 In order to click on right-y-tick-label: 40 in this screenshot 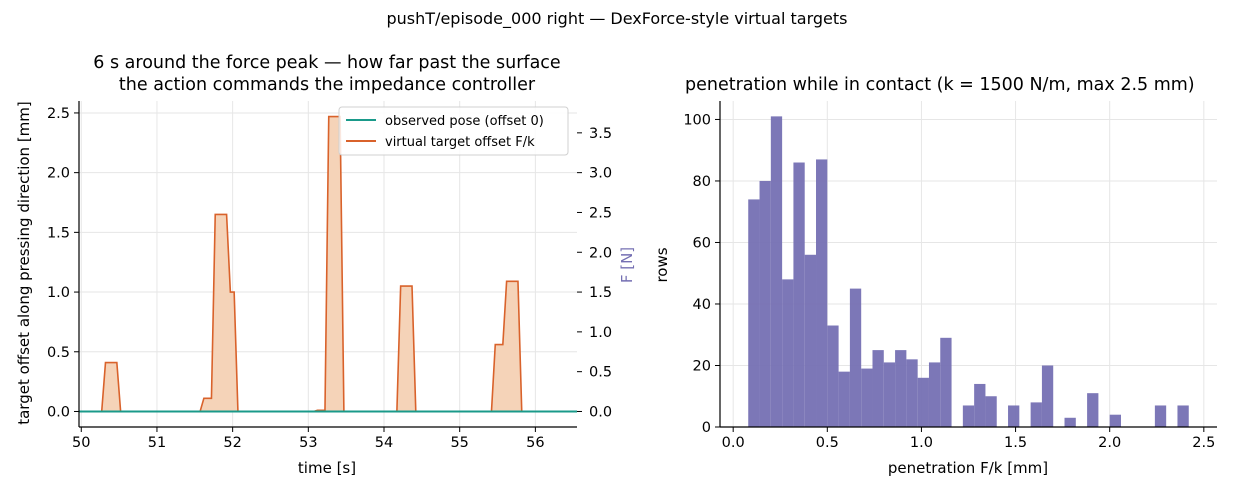, I will do `click(702, 305)`.